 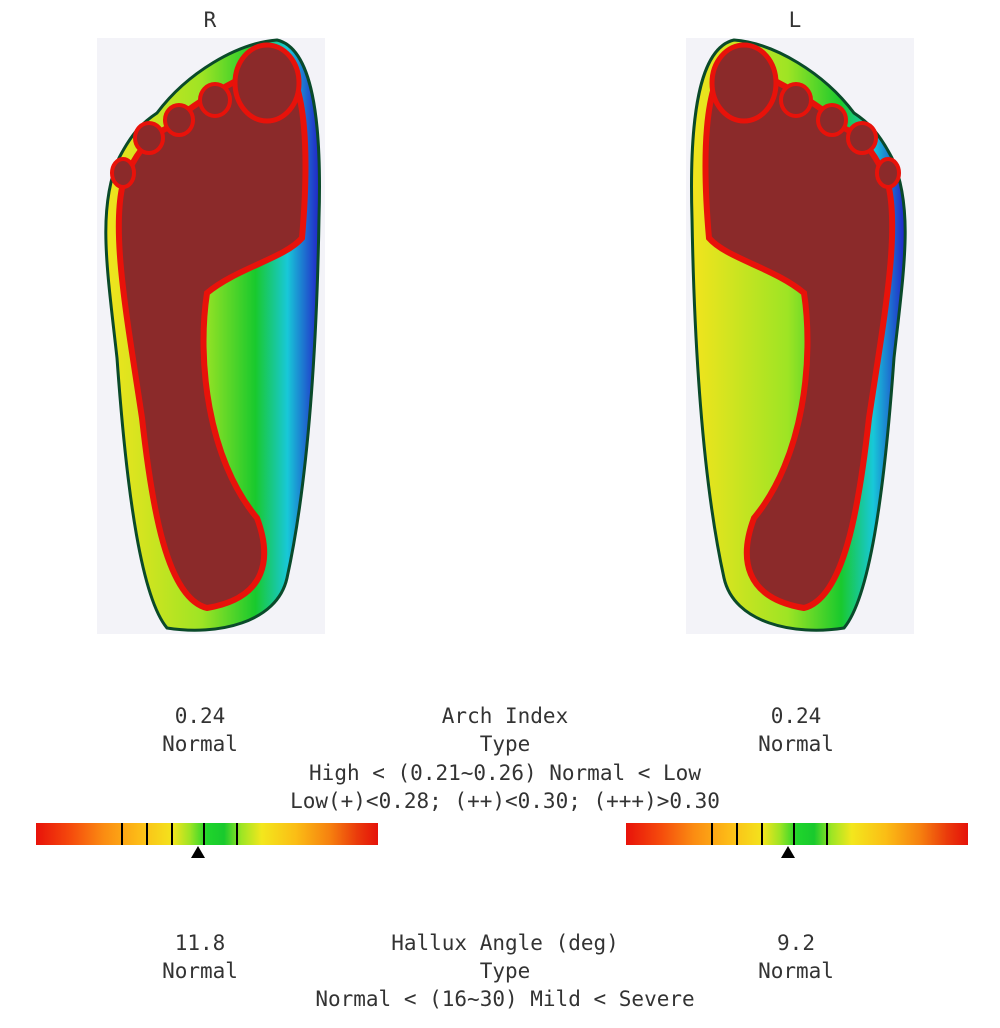 What do you see at coordinates (796, 943) in the screenshot?
I see `left-hallux-angle-value: 9.2` at bounding box center [796, 943].